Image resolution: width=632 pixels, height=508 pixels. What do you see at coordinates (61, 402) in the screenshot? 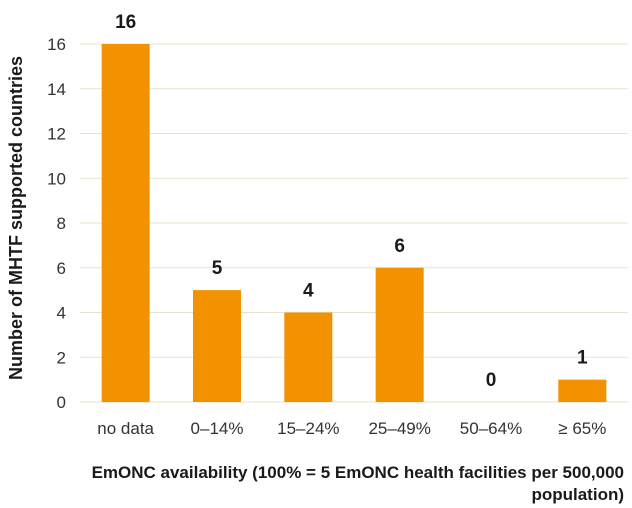
I see `y-tick-label: 0` at bounding box center [61, 402].